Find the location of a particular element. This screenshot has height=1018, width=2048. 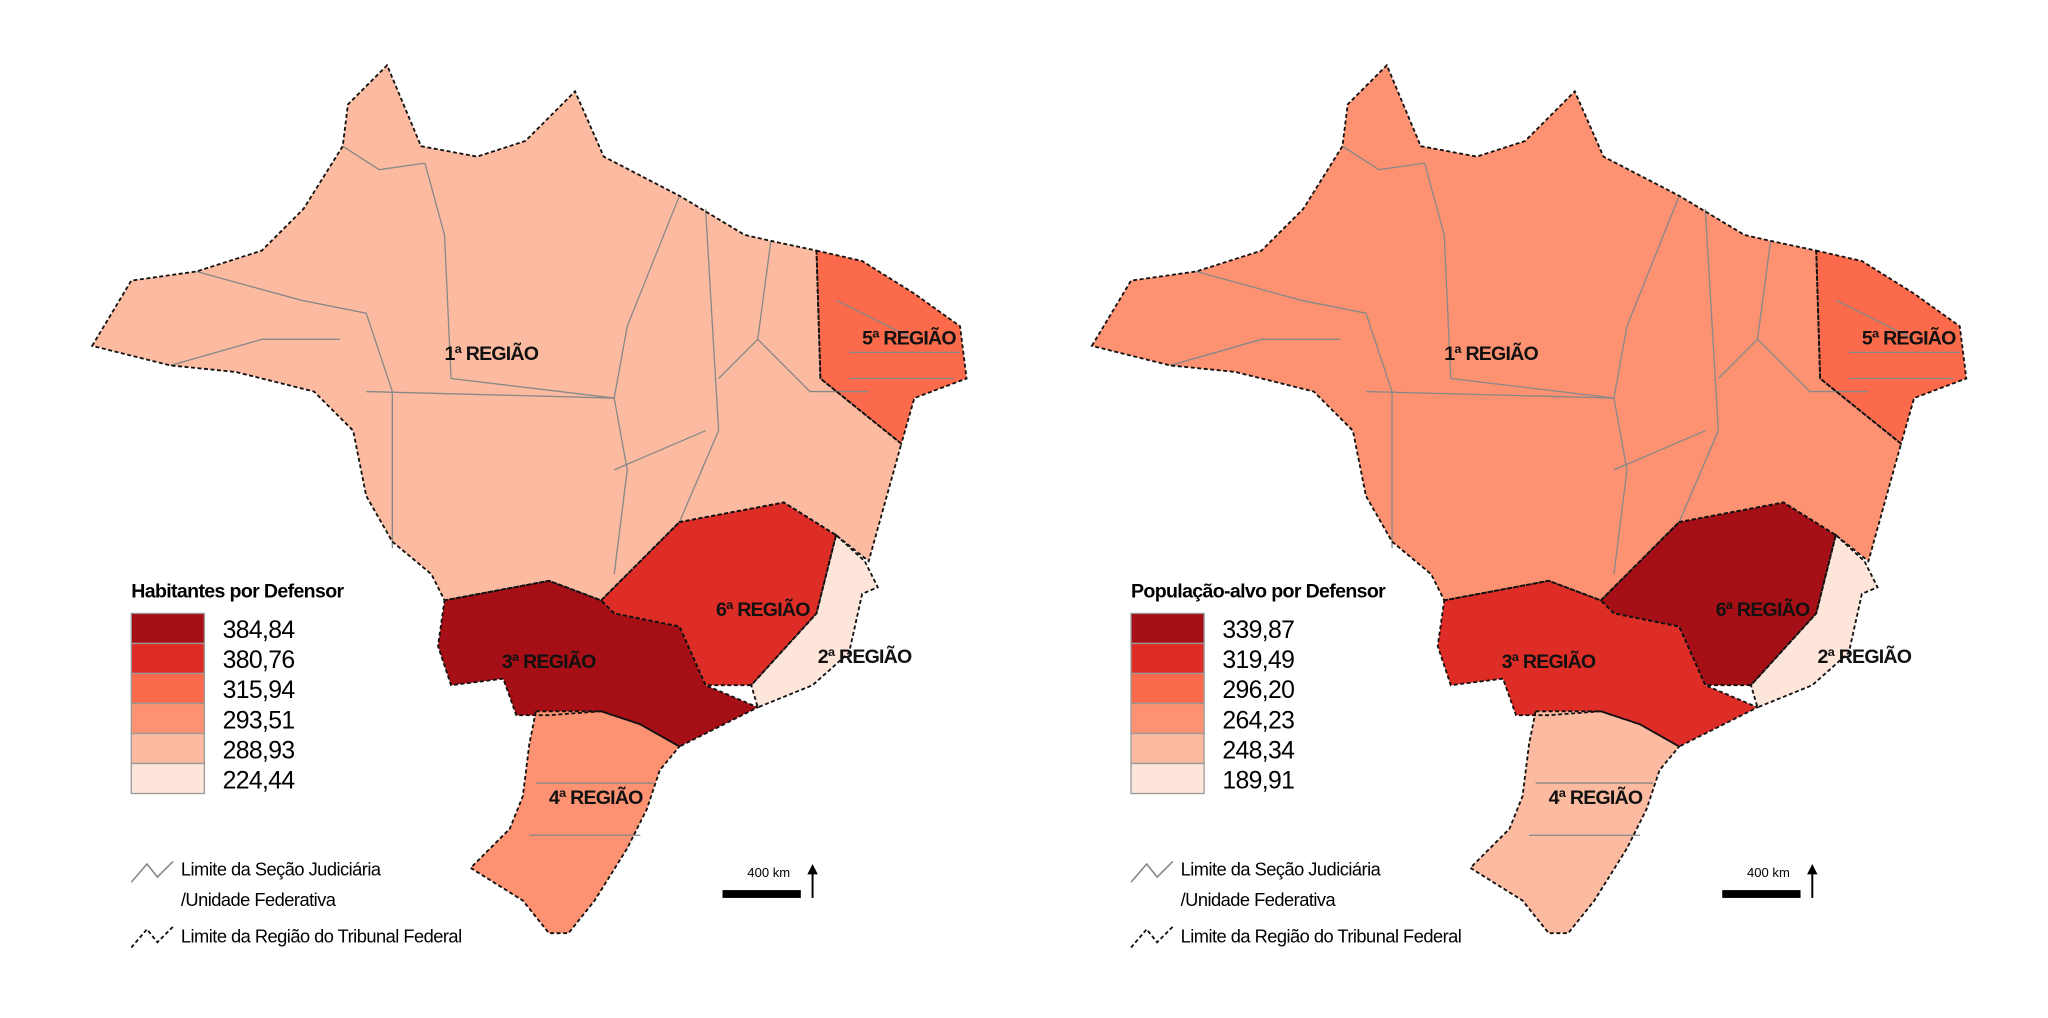

legend-value: 288,93 is located at coordinates (259, 750).